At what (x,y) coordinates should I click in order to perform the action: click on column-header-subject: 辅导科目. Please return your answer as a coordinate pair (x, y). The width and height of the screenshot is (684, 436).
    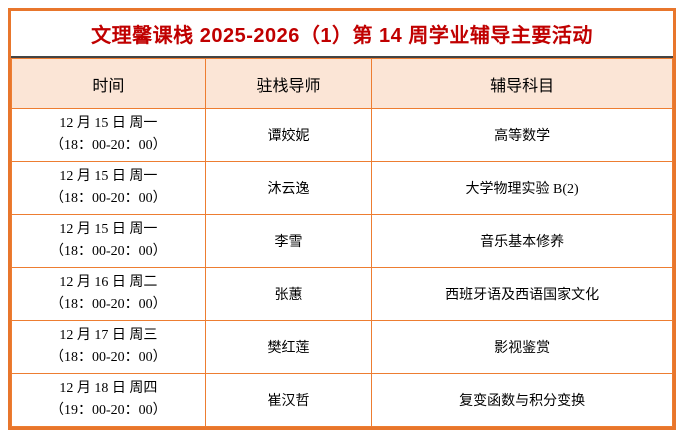
    Looking at the image, I should click on (522, 83).